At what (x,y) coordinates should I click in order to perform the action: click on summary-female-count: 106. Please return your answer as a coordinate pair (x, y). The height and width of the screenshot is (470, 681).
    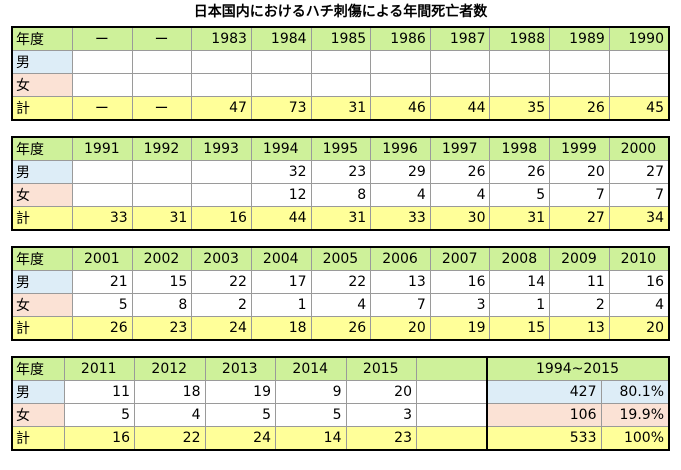
    Looking at the image, I should click on (544, 415).